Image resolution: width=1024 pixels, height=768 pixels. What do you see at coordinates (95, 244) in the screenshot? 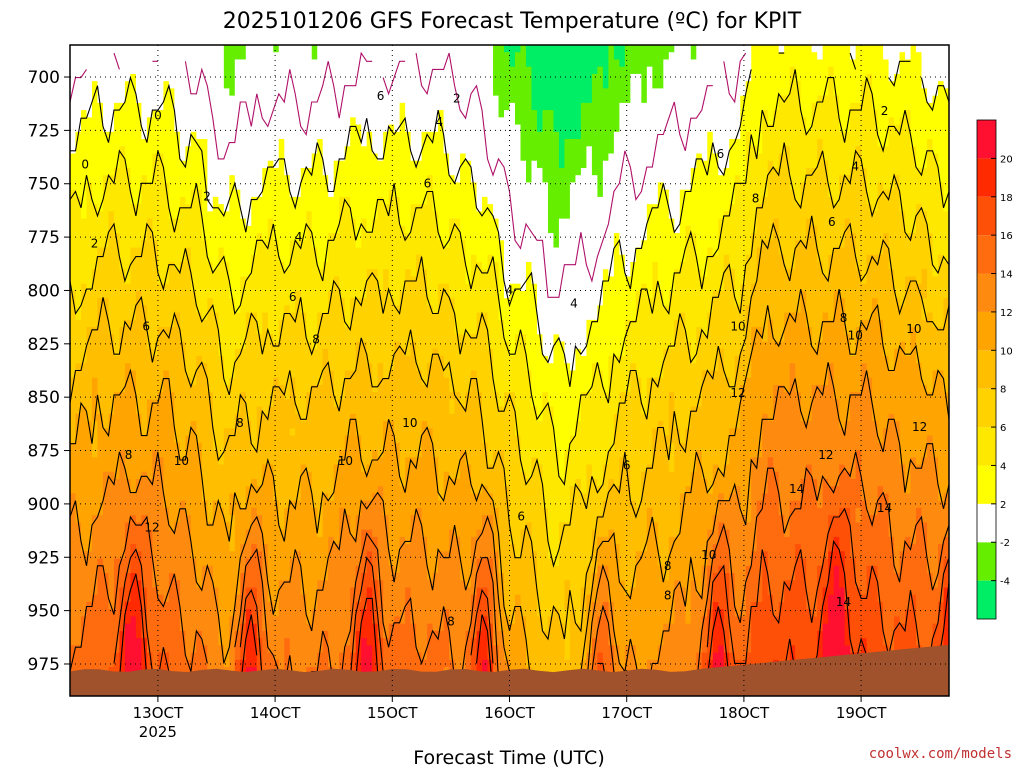
I see `contour-label: 2` at bounding box center [95, 244].